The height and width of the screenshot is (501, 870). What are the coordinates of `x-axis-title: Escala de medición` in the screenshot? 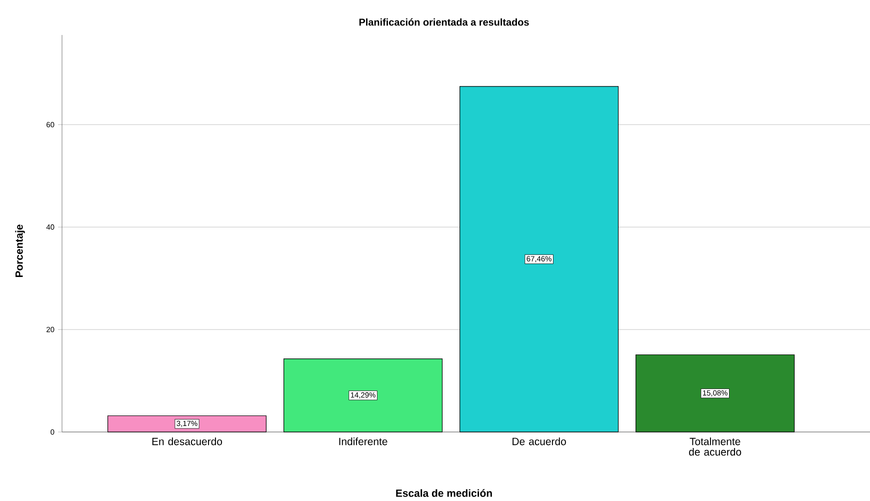 It's located at (444, 493).